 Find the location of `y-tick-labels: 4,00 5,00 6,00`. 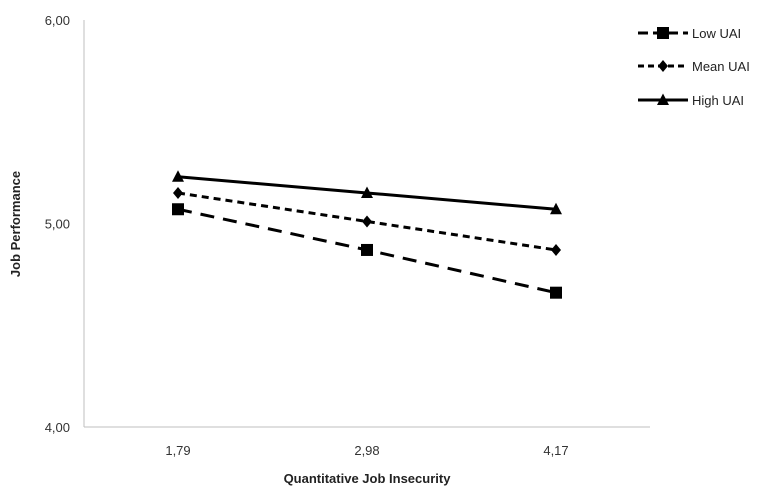

y-tick-labels: 4,00 5,00 6,00 is located at coordinates (57, 224).